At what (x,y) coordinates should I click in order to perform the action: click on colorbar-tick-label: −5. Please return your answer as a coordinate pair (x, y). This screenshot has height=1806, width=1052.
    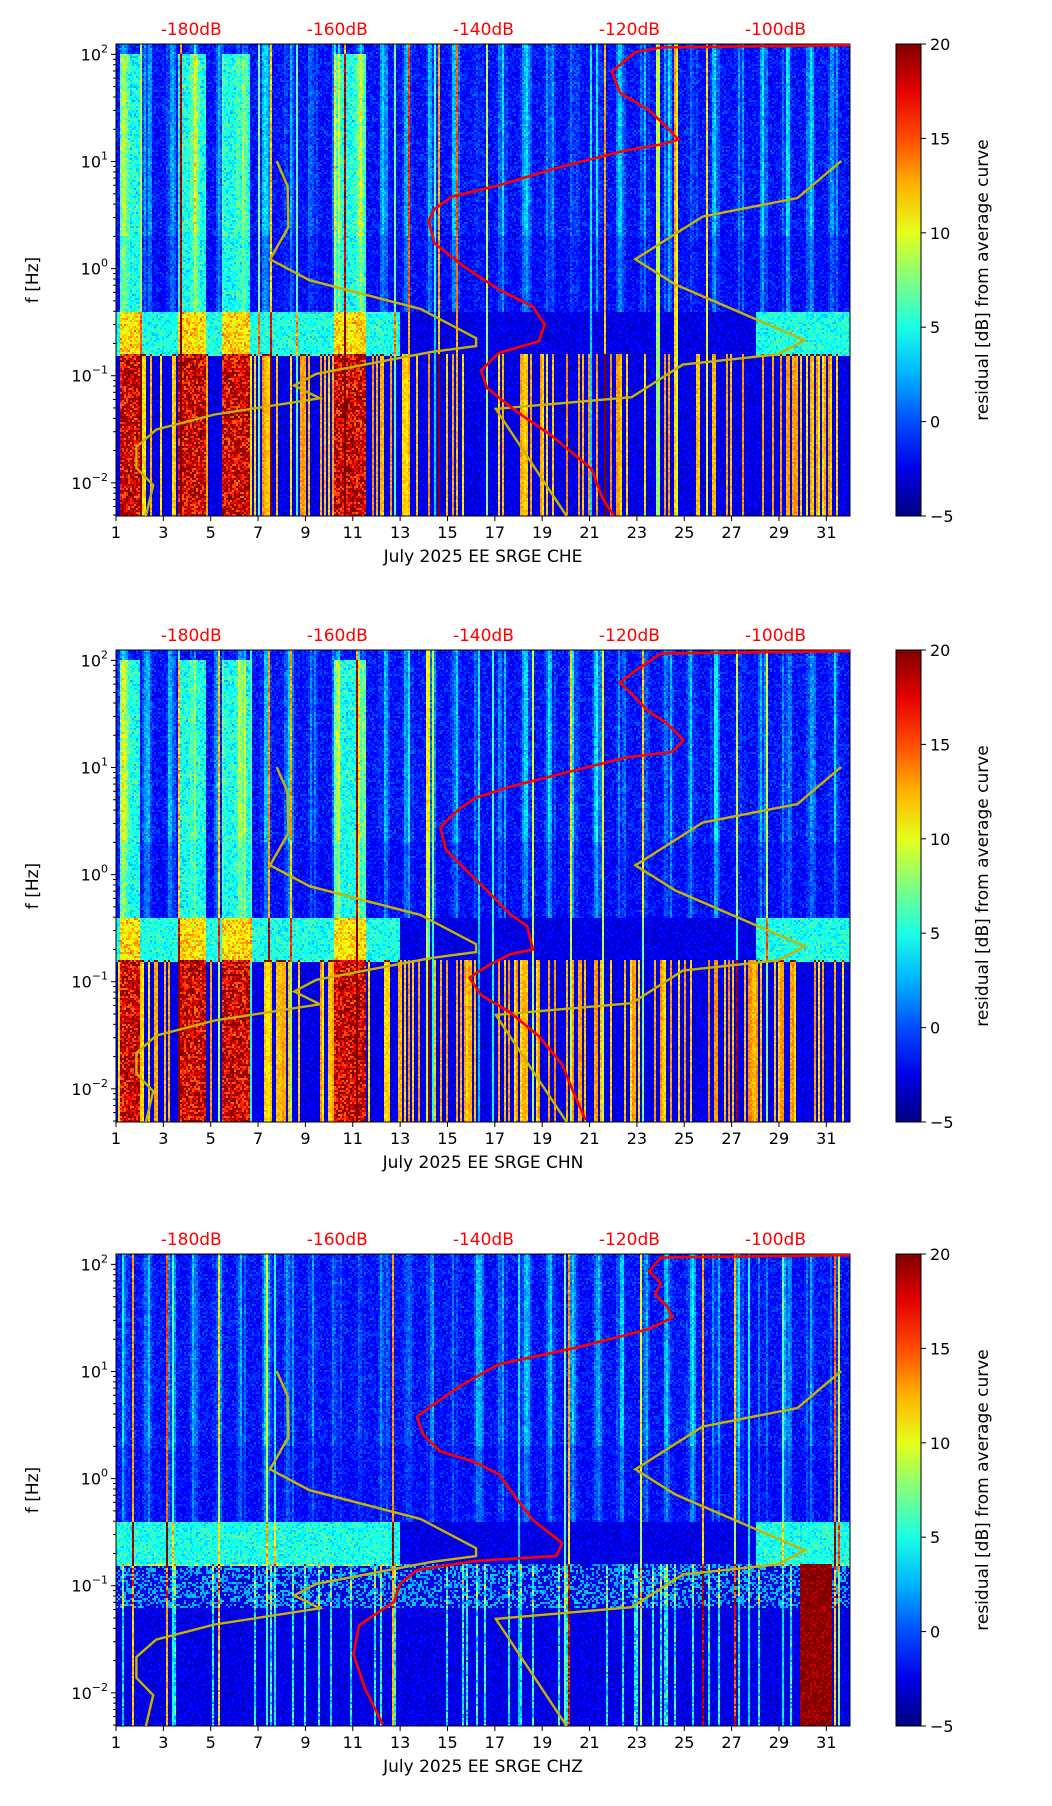
    Looking at the image, I should click on (942, 1726).